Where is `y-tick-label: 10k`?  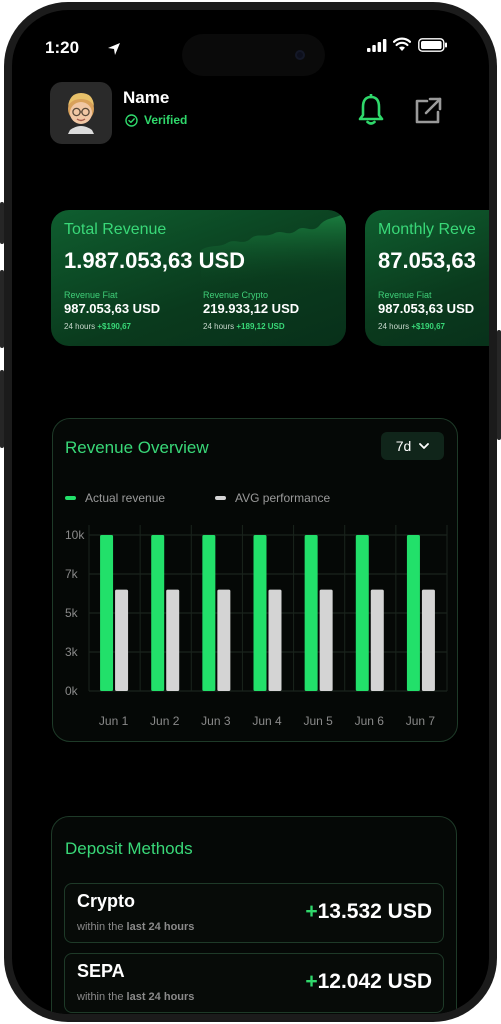 y-tick-label: 10k is located at coordinates (75, 535).